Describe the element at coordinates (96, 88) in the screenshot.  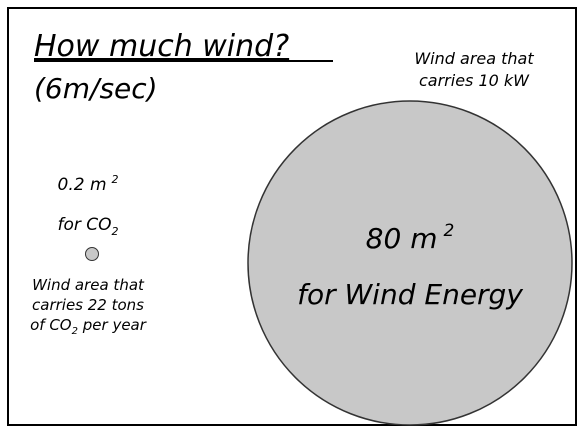
I see `subtitle: (6m/sec)` at that location.